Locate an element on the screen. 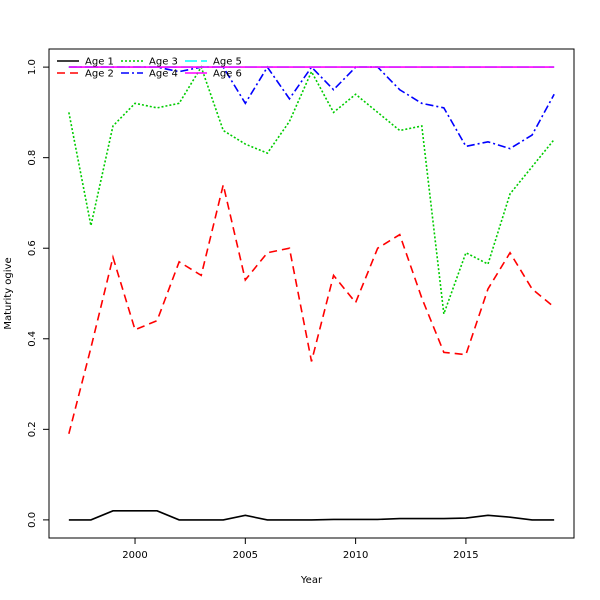  legend-label-age-3: Age 3 is located at coordinates (163, 62).